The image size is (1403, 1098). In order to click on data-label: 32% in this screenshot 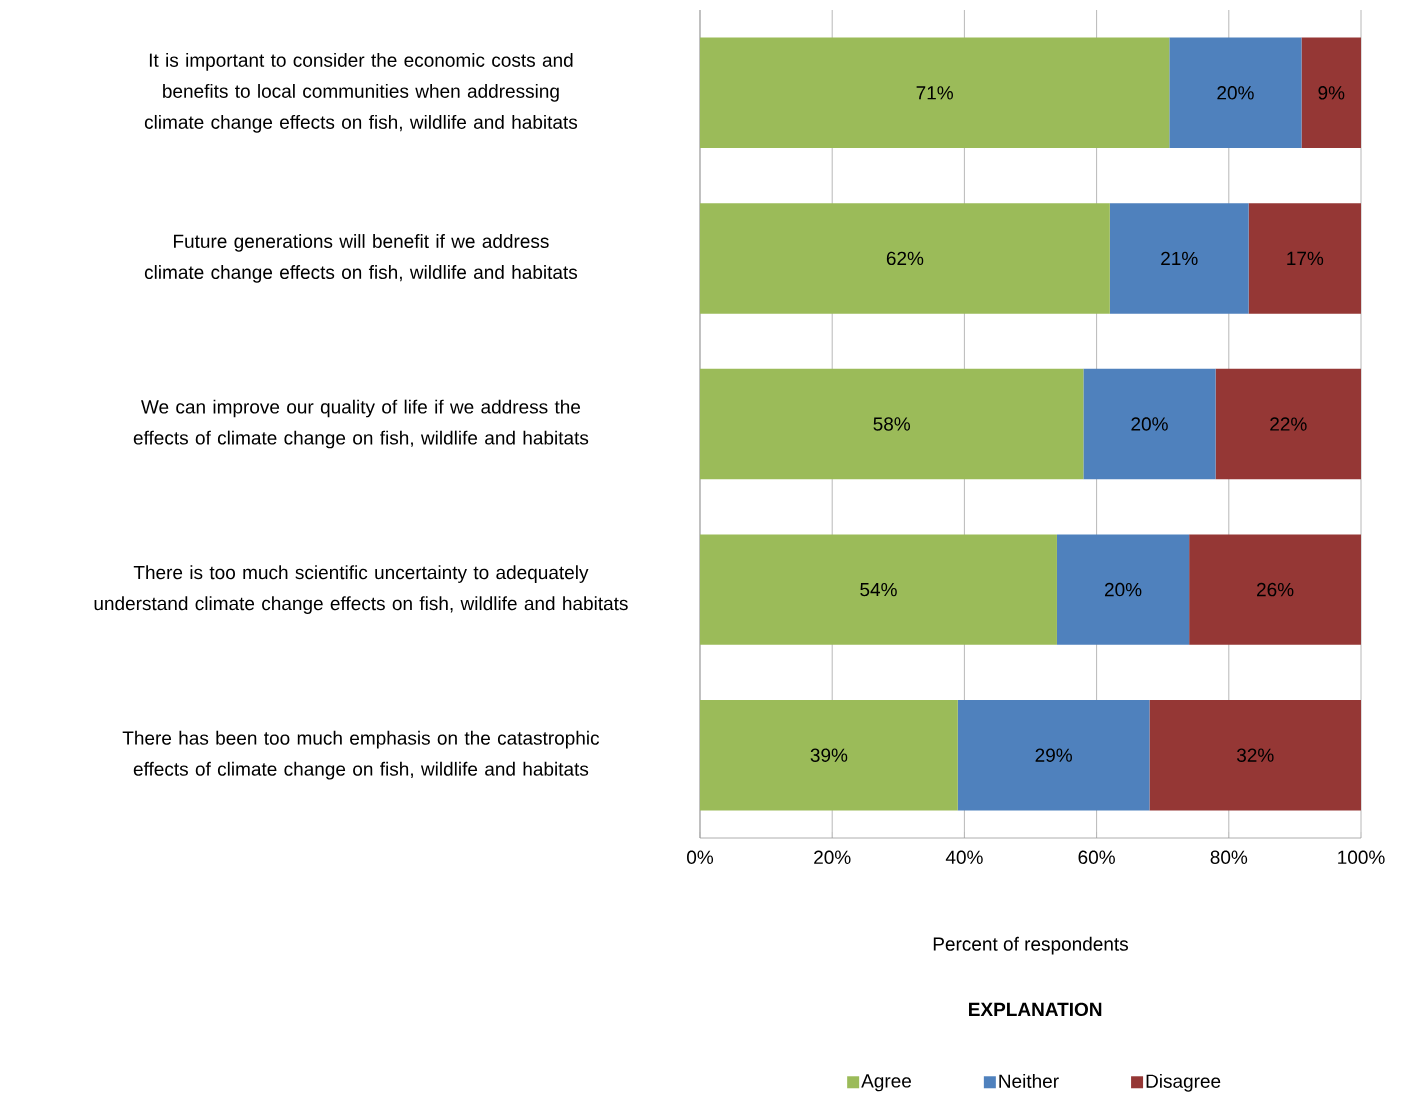, I will do `click(1255, 755)`.